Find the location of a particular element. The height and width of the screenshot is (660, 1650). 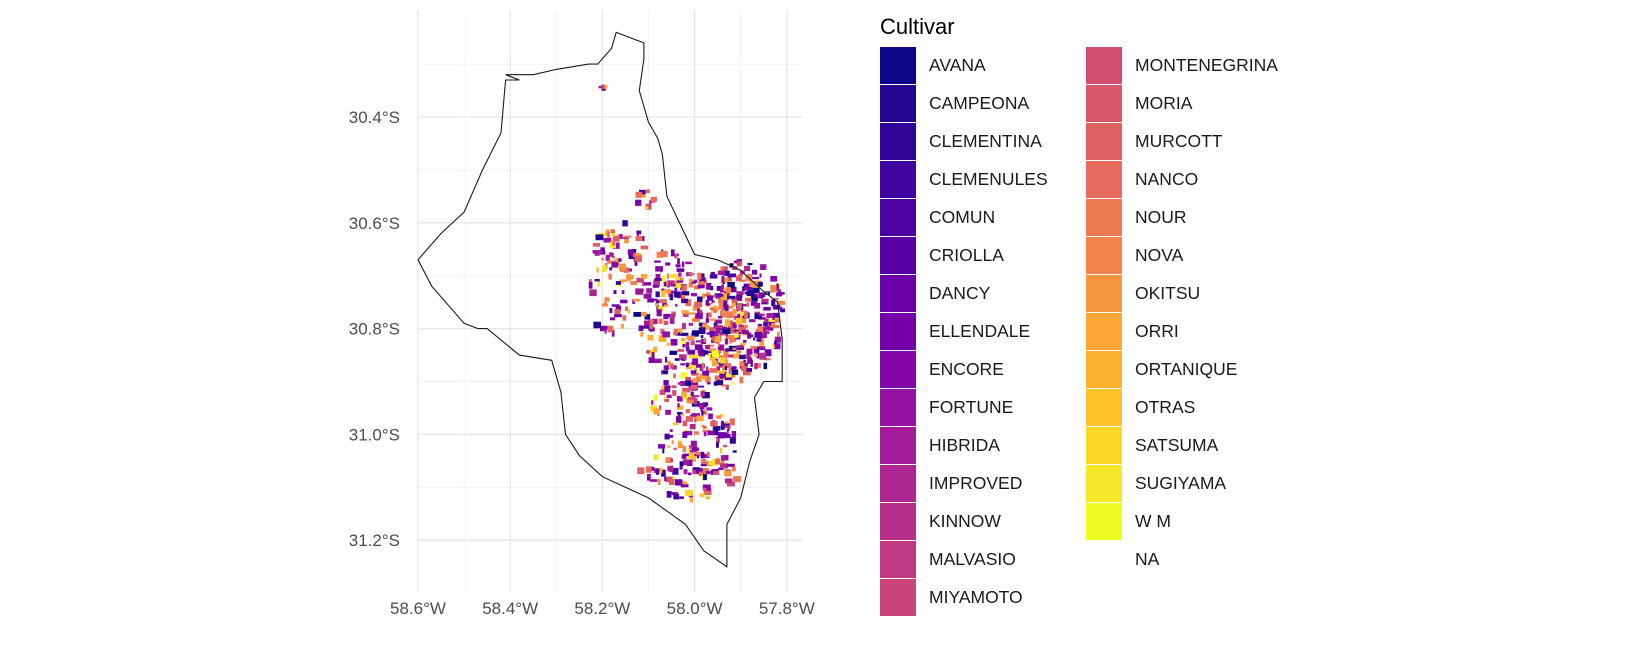

legend-label: MORIA is located at coordinates (1164, 102).